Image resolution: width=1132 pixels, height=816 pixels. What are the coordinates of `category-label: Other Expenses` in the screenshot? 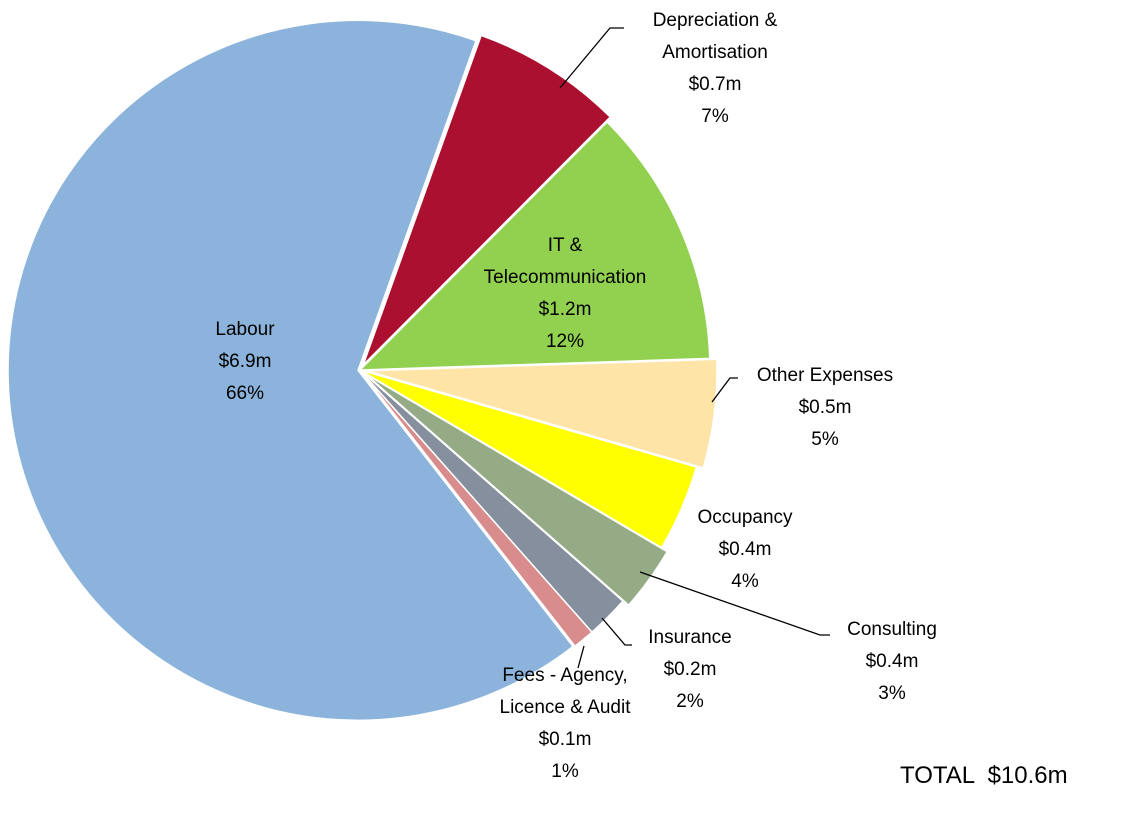 It's located at (825, 375).